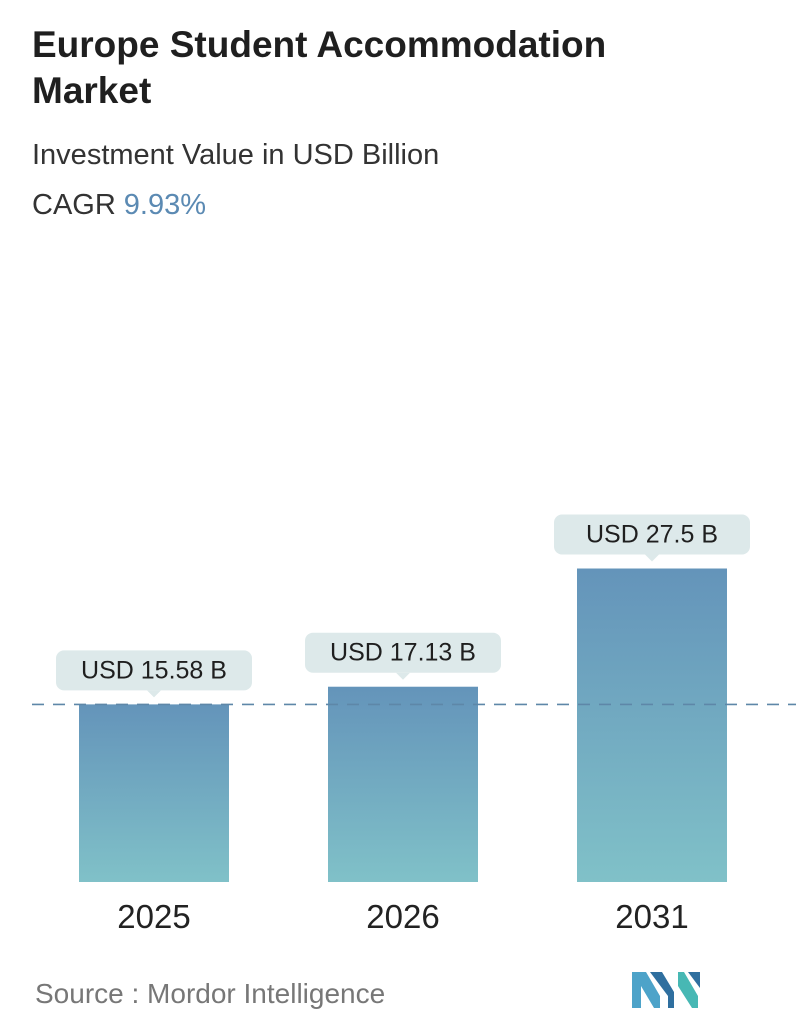  Describe the element at coordinates (74, 205) in the screenshot. I see `cagr-label: CAGR` at that location.